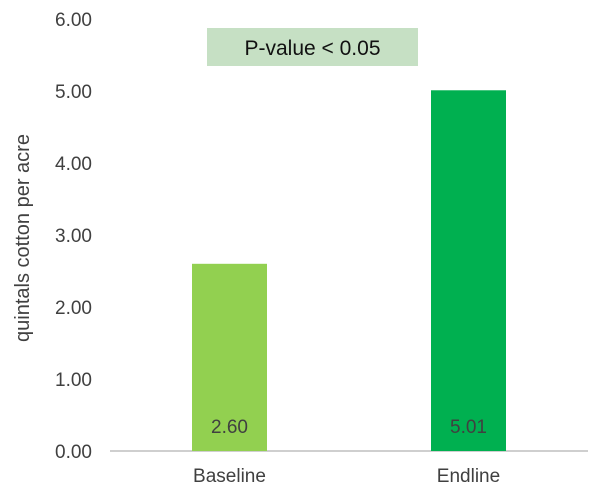  What do you see at coordinates (229, 476) in the screenshot?
I see `x-tick-label: Baseline` at bounding box center [229, 476].